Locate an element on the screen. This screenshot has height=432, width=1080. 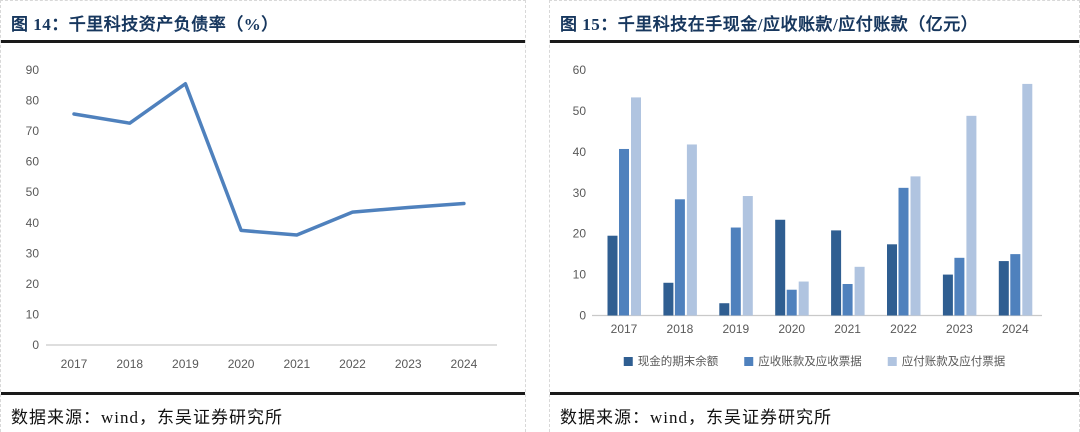
figure-15-title: 图 15：千里科技在手现金/应收账款/应付账款（亿元） is located at coordinates (769, 24).